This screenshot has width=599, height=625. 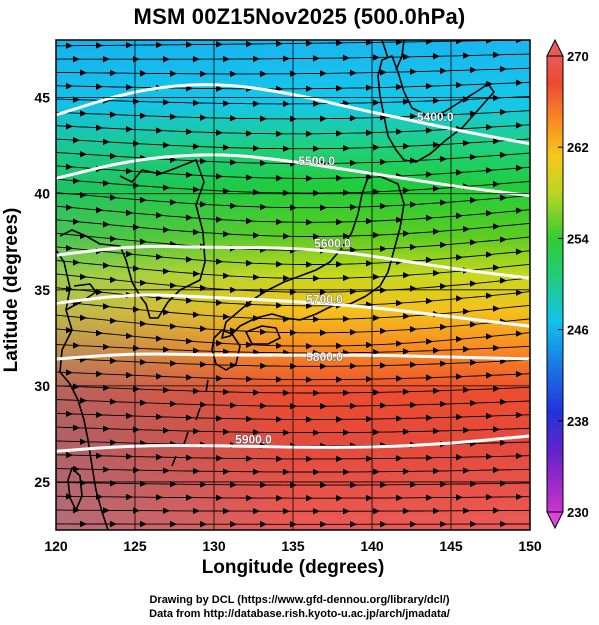 I want to click on colorbar-tick-label: 262, so click(x=578, y=147).